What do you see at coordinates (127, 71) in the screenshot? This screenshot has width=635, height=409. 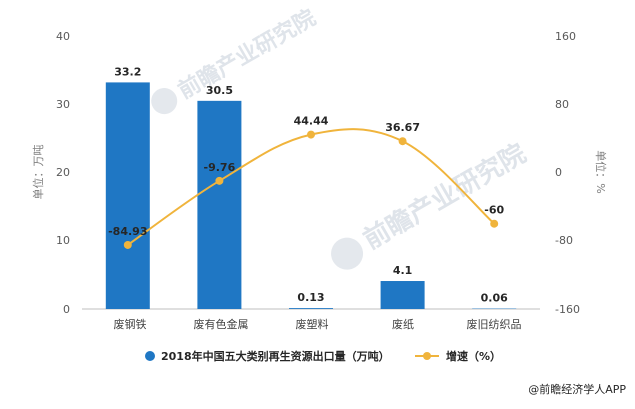 I see `bar-value-label-0: 33.2` at bounding box center [127, 71].